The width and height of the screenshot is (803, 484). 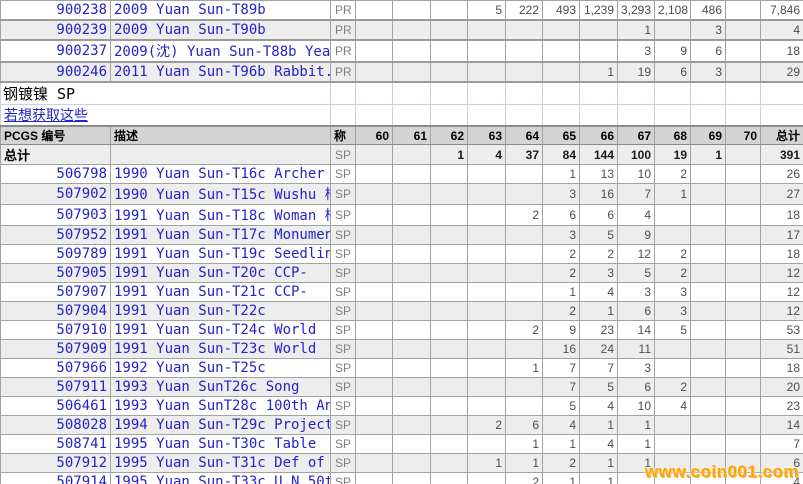 What do you see at coordinates (781, 51) in the screenshot?
I see `row-total-cell: 18` at bounding box center [781, 51].